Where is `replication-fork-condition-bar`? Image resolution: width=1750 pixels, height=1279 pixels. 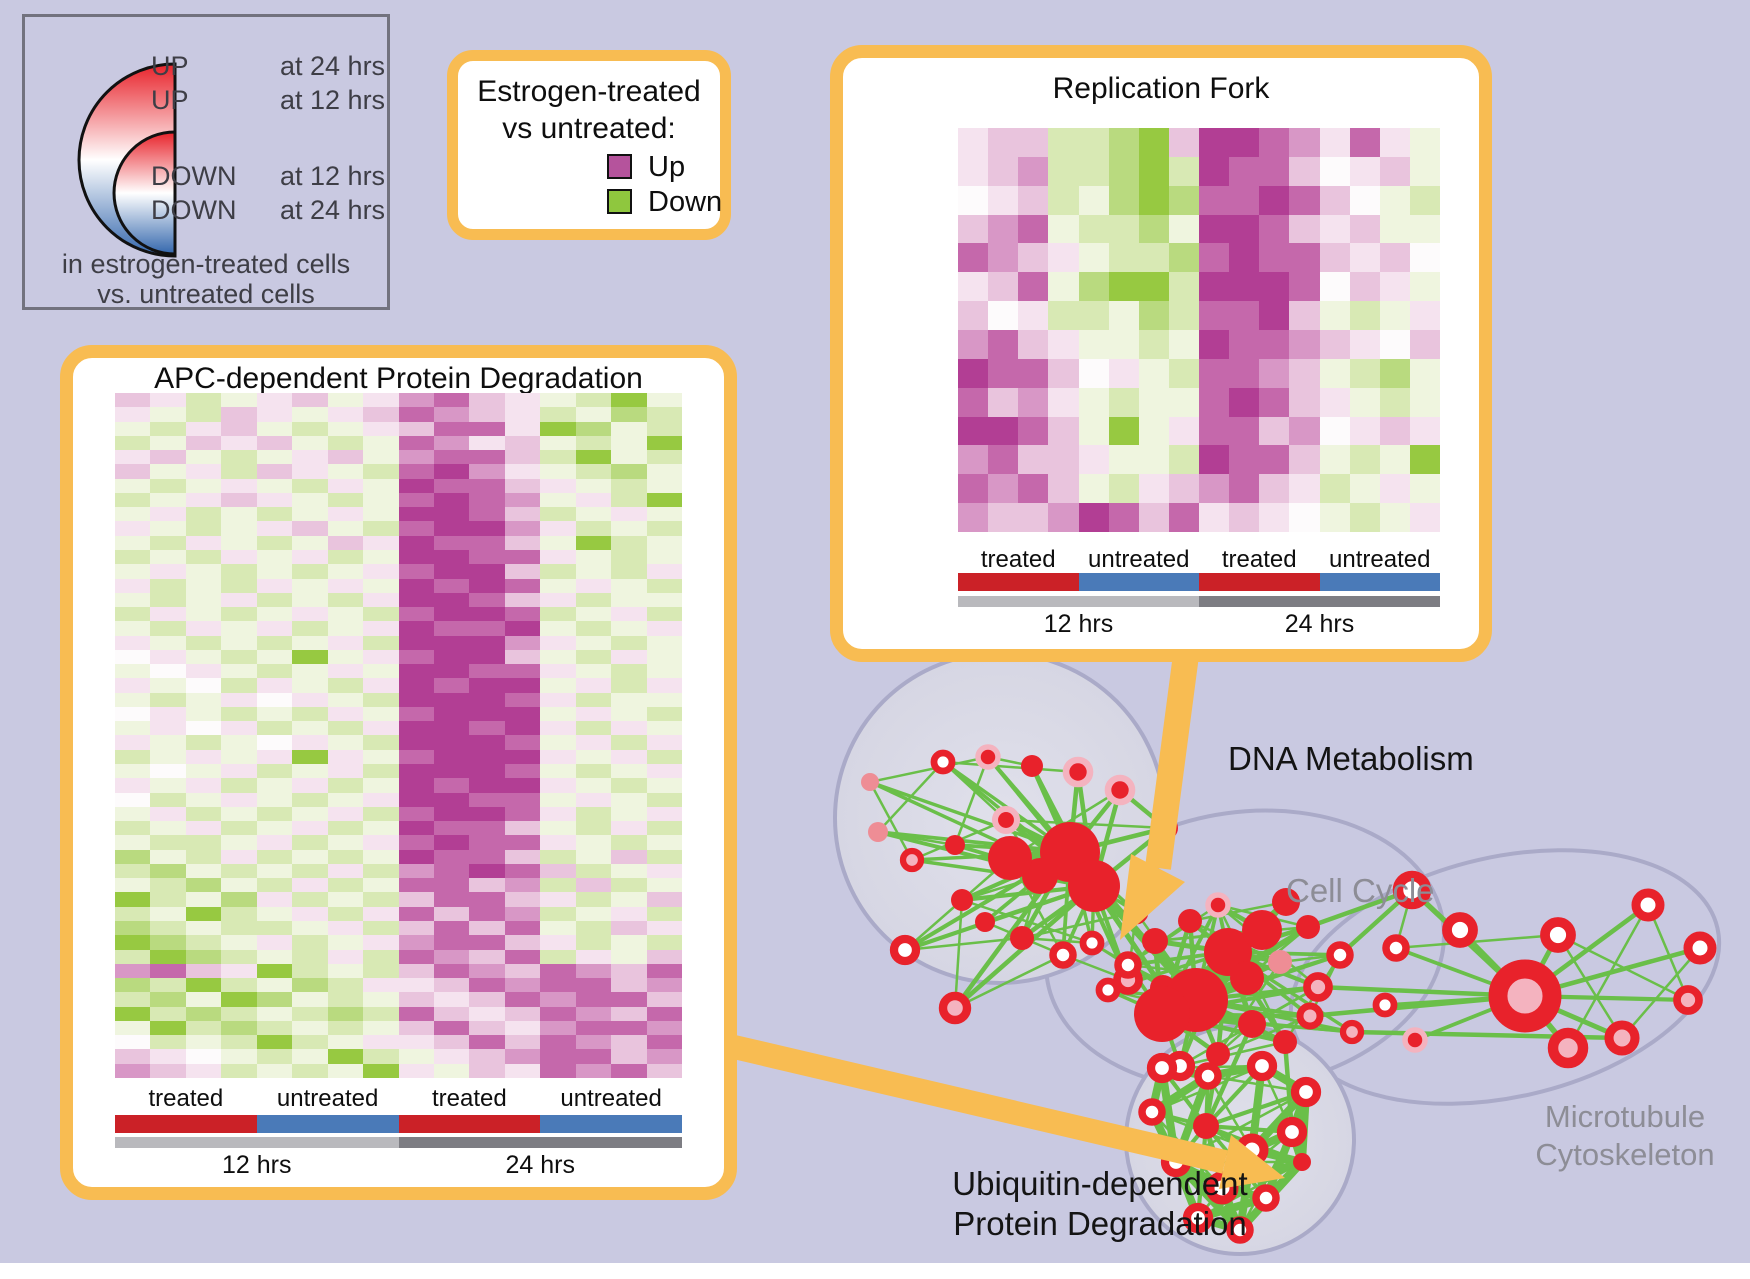 replication-fork-condition-bar is located at coordinates (1199, 582).